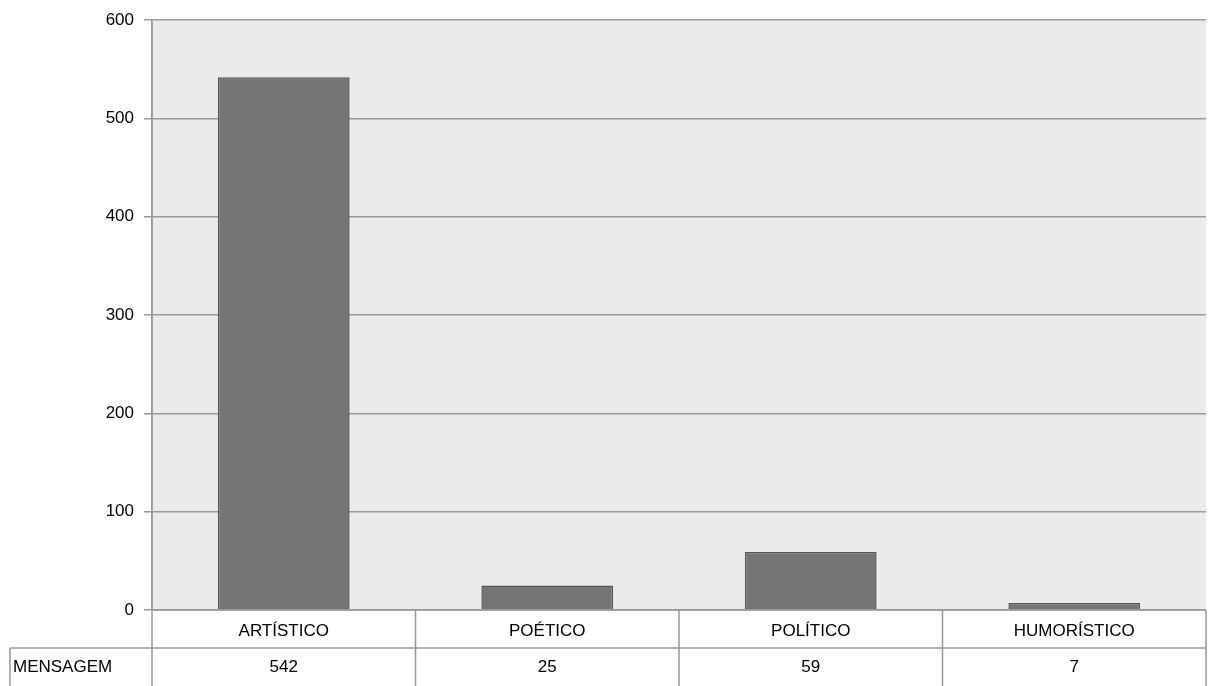 The width and height of the screenshot is (1218, 686). Describe the element at coordinates (547, 630) in the screenshot. I see `x-tick-label: POÉTICO` at that location.